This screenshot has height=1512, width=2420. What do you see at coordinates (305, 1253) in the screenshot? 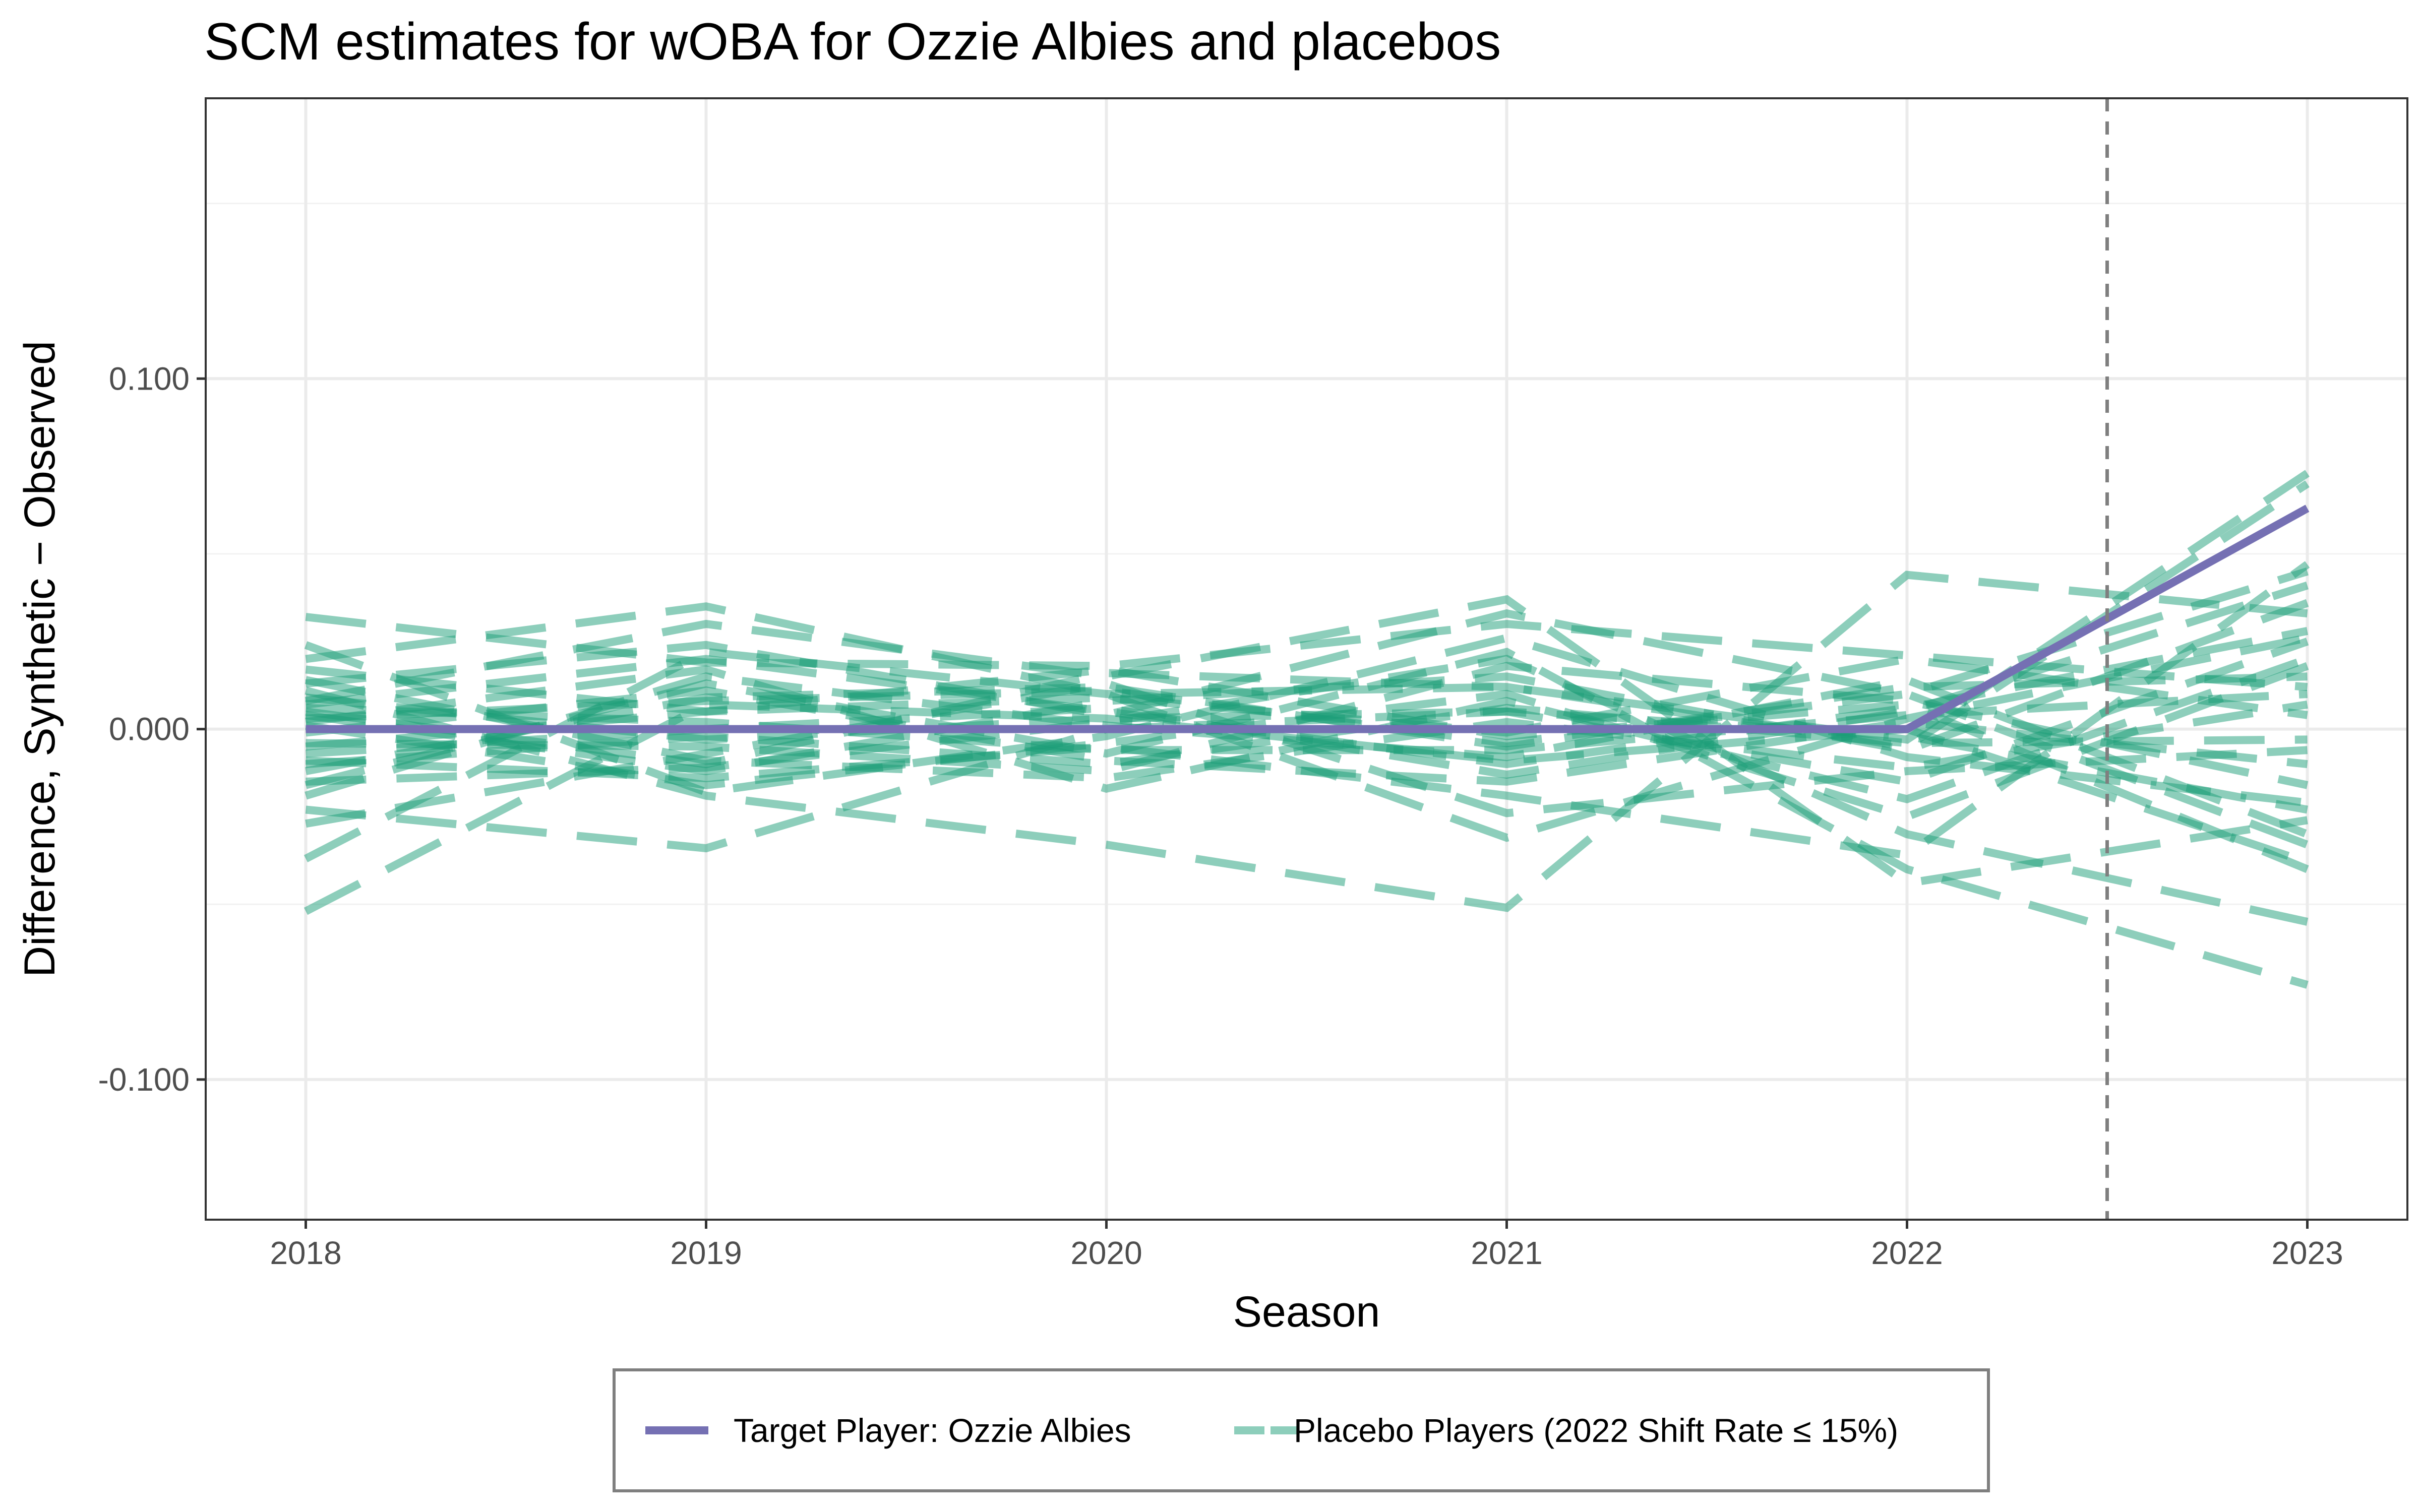
I see `x-tick-label-0: 2018` at bounding box center [305, 1253].